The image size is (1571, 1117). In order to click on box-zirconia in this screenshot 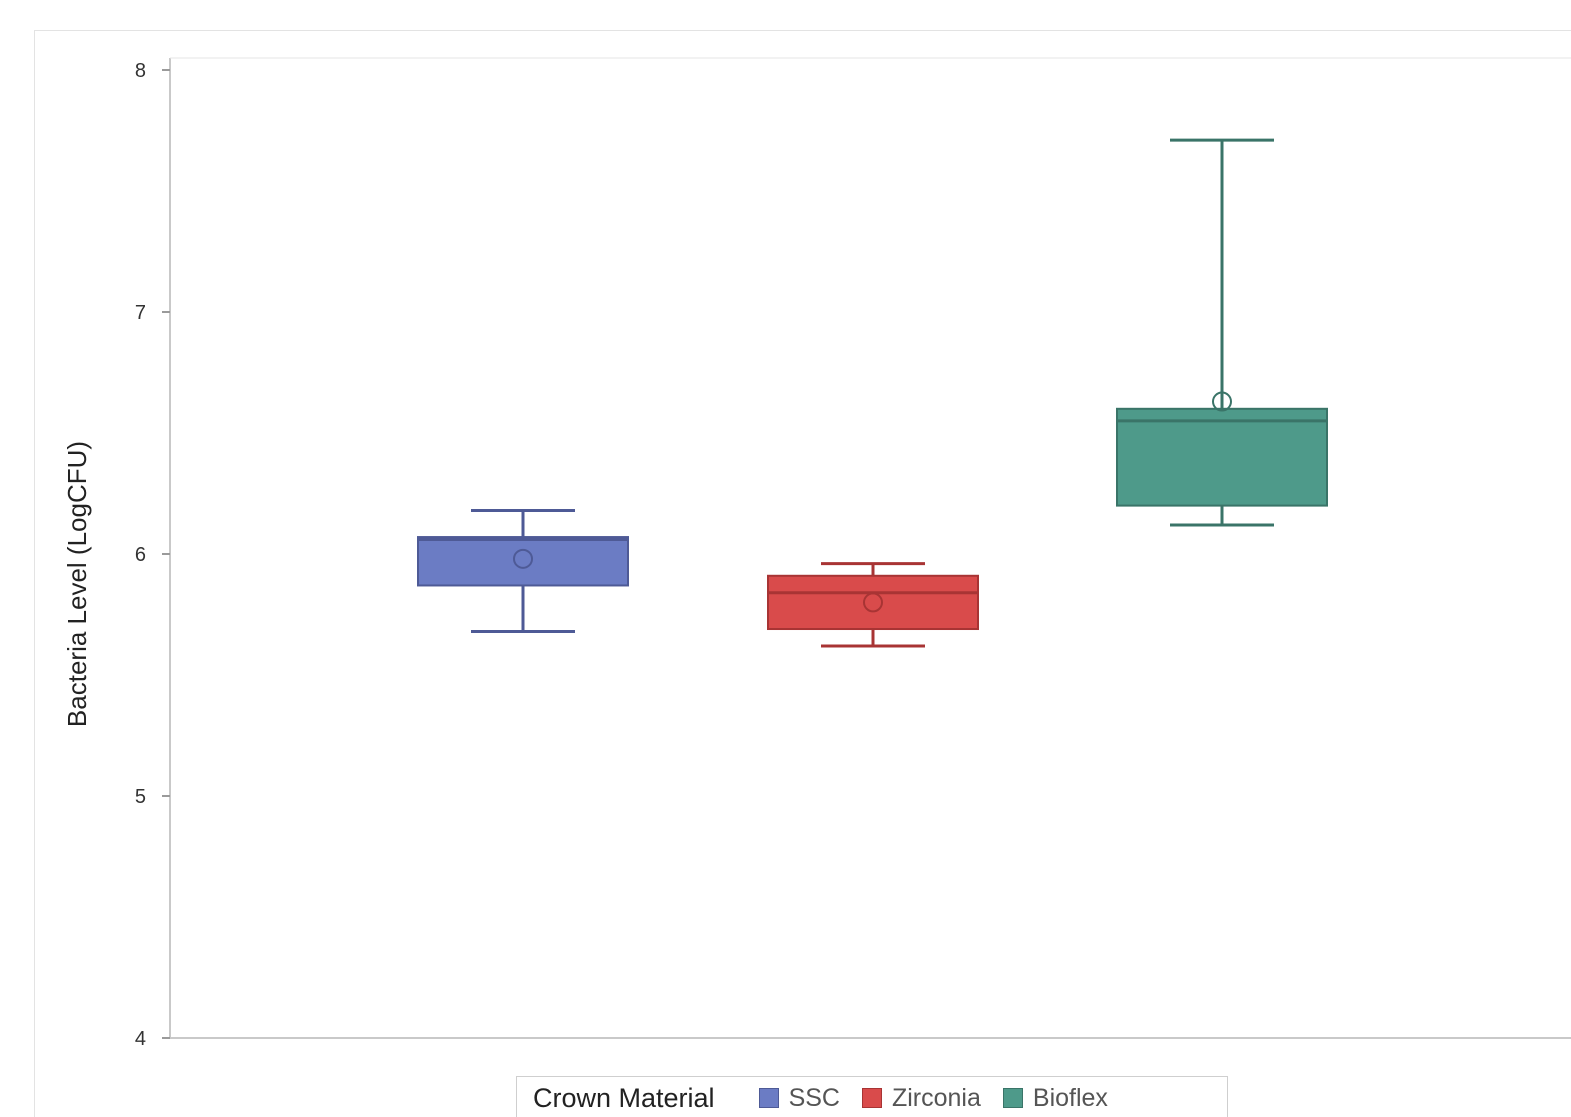, I will do `click(873, 605)`.